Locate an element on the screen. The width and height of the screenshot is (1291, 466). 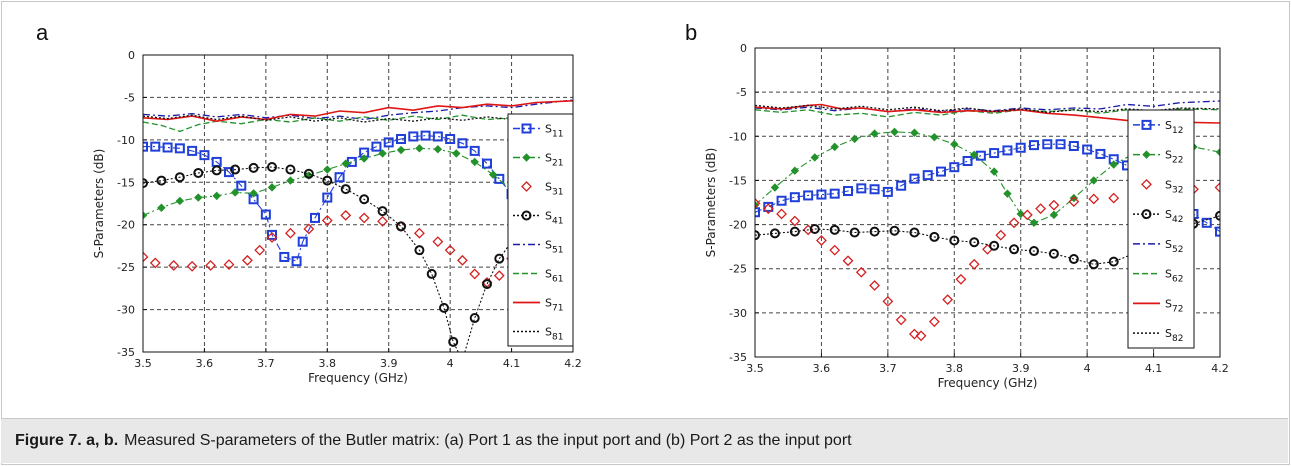
legend-marker-s31 is located at coordinates (526, 186).